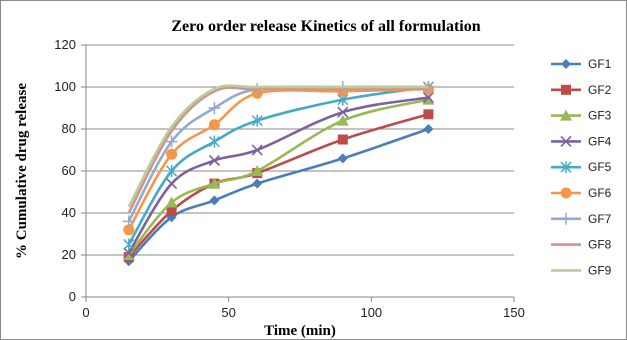 The width and height of the screenshot is (627, 340). I want to click on y-tick-label: 20, so click(69, 254).